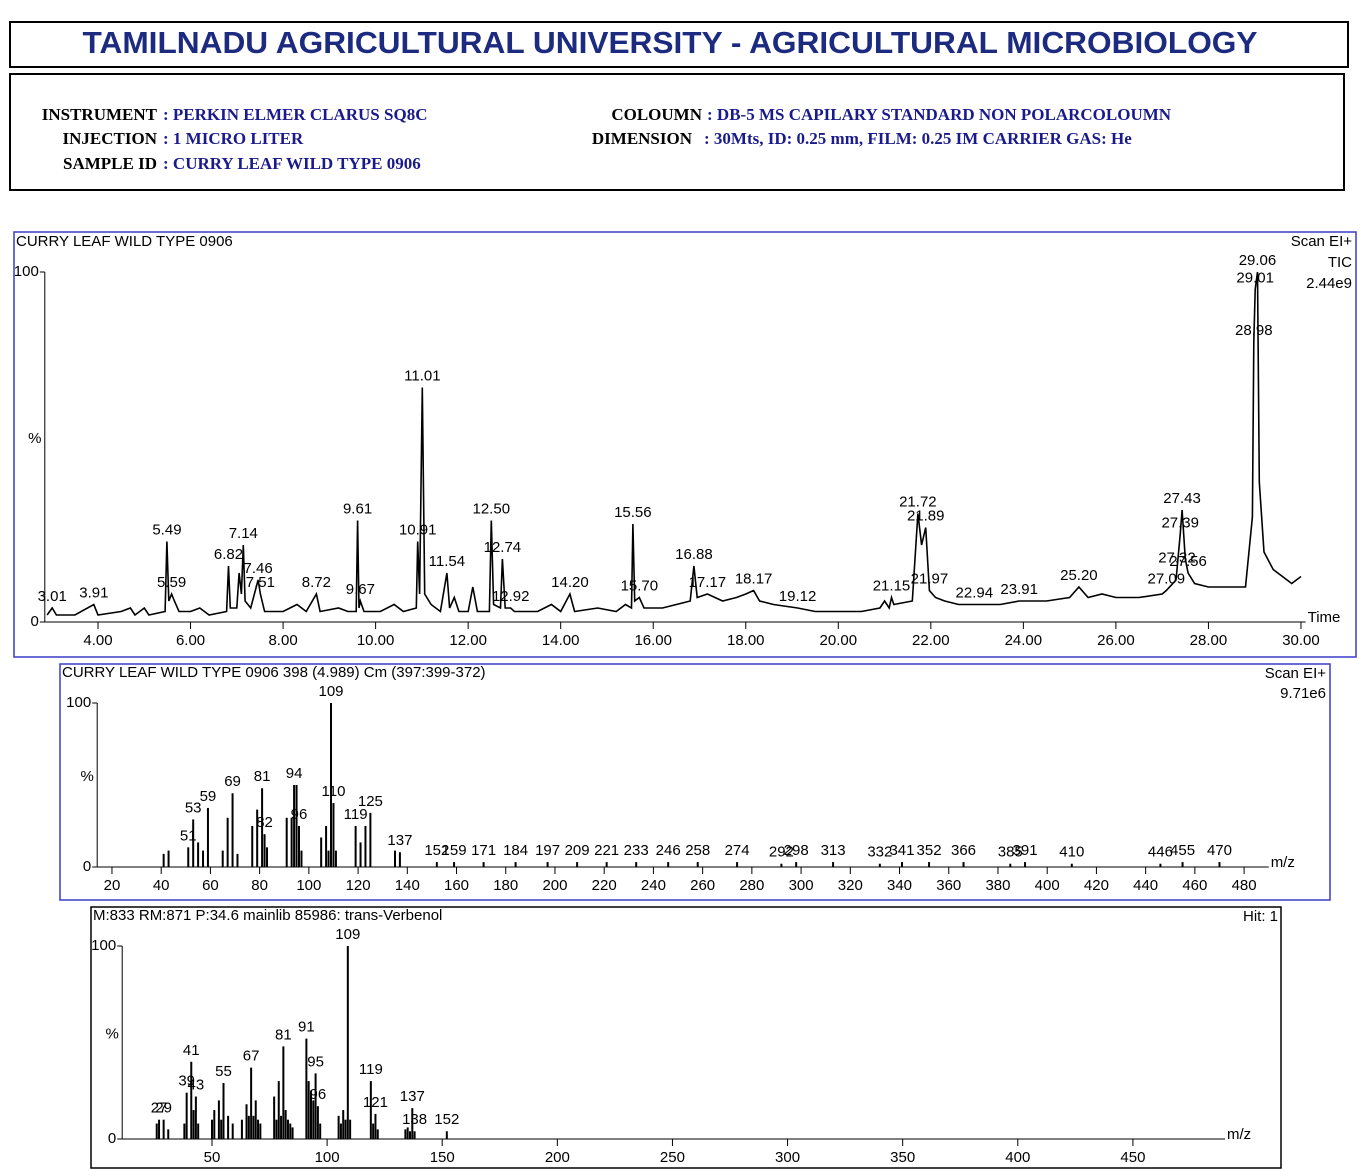  Describe the element at coordinates (161, 885) in the screenshot. I see `x-tick-label: 40` at that location.